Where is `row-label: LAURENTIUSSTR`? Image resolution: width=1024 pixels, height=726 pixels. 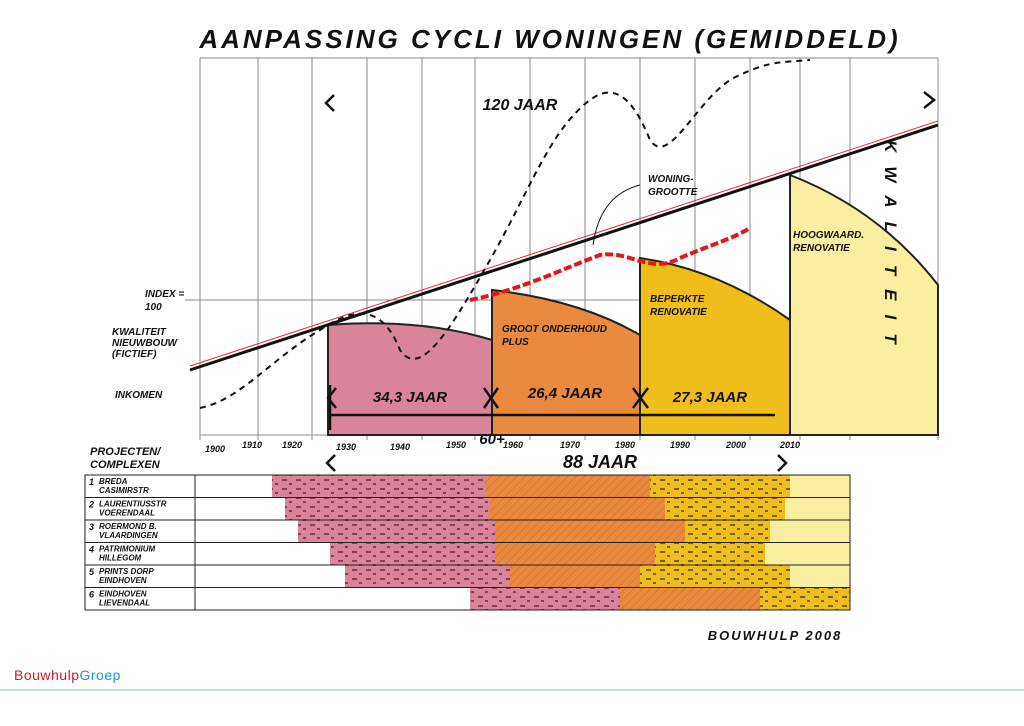 row-label: LAURENTIUSSTR is located at coordinates (133, 504).